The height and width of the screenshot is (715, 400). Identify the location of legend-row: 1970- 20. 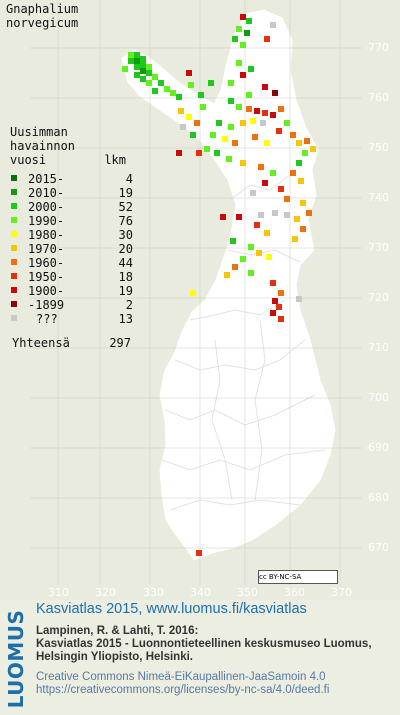
(70, 249).